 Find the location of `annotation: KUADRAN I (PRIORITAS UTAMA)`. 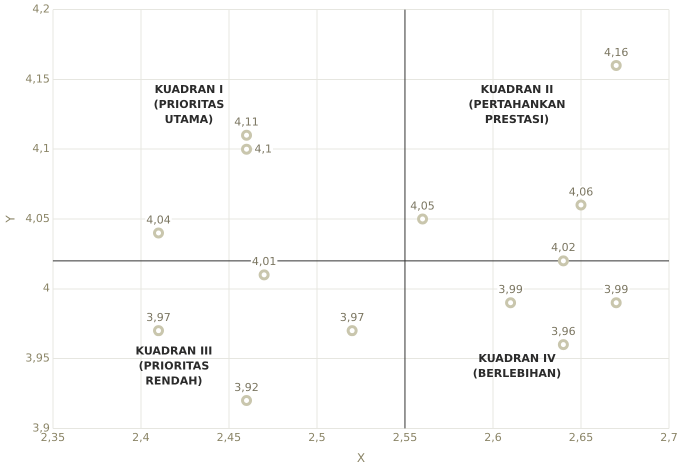

annotation: KUADRAN I (PRIORITAS UTAMA) is located at coordinates (189, 104).